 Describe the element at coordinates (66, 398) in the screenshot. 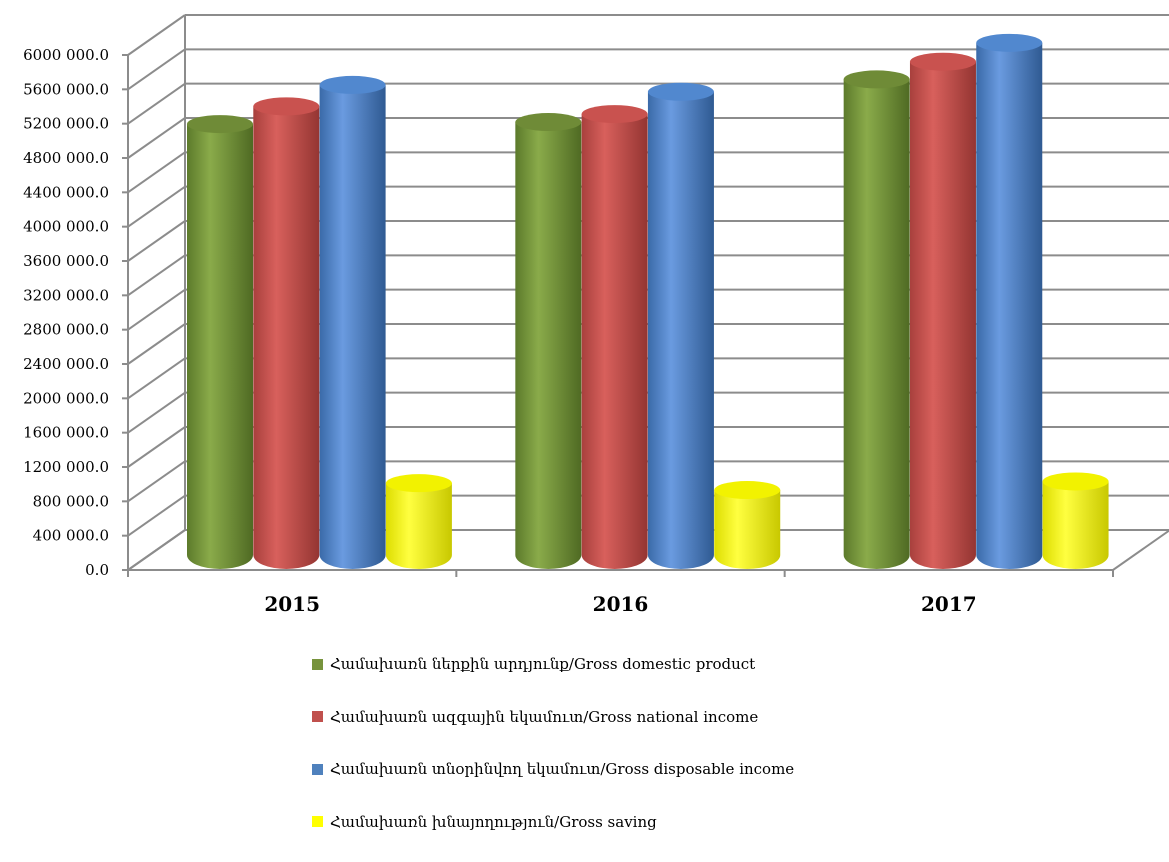

I see `y-tick-label: 2000 000.0` at that location.